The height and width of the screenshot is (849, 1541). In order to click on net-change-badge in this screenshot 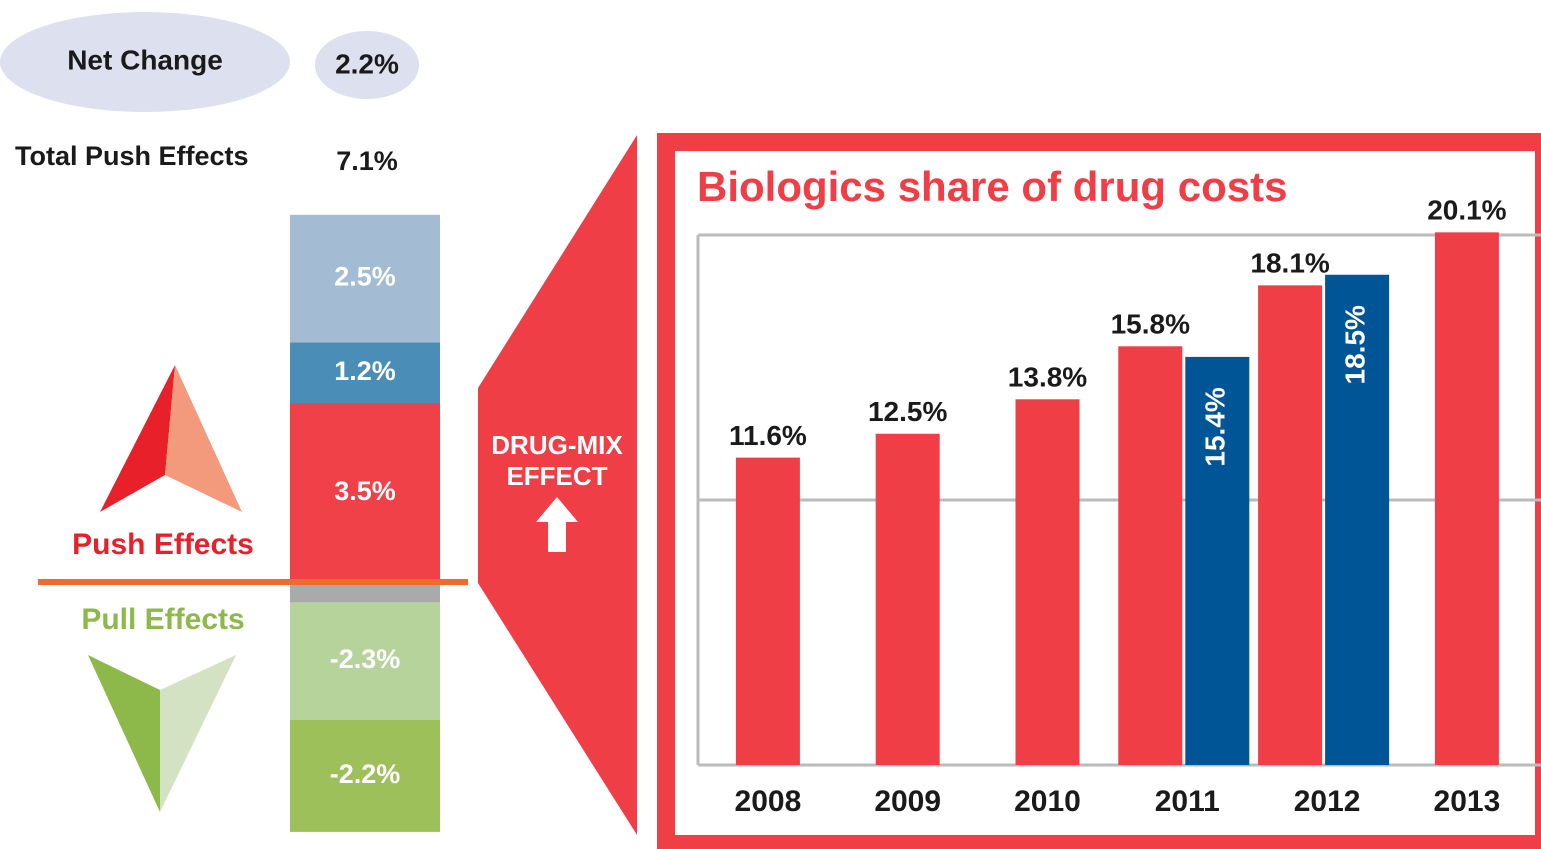, I will do `click(145, 62)`.